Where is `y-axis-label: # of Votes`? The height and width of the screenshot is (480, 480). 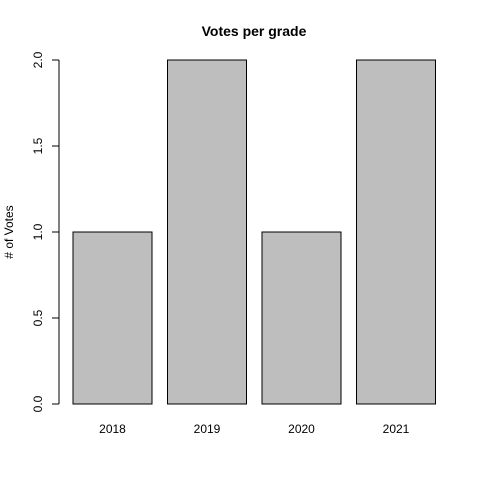 y-axis-label: # of Votes is located at coordinates (9, 231).